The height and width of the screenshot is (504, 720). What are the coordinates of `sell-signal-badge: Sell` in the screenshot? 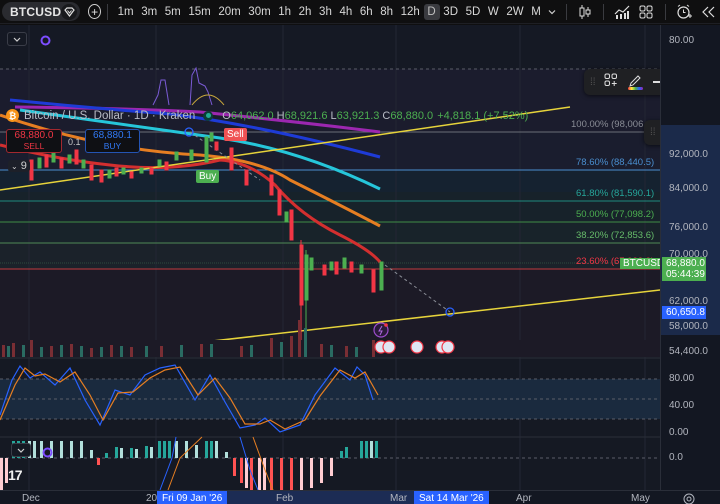 It's located at (235, 134).